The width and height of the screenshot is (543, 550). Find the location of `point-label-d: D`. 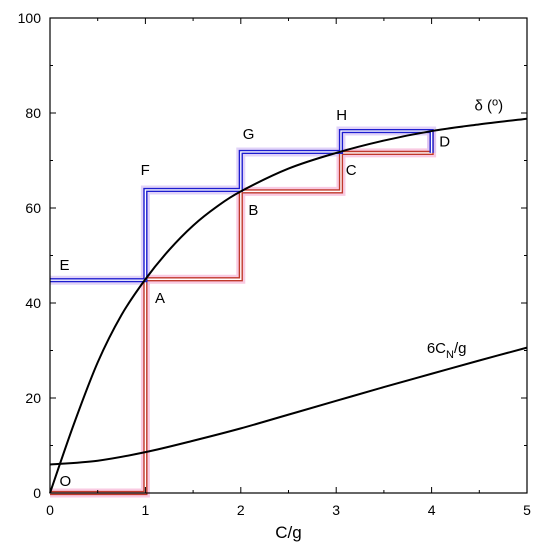

point-label-d: D is located at coordinates (444, 141).